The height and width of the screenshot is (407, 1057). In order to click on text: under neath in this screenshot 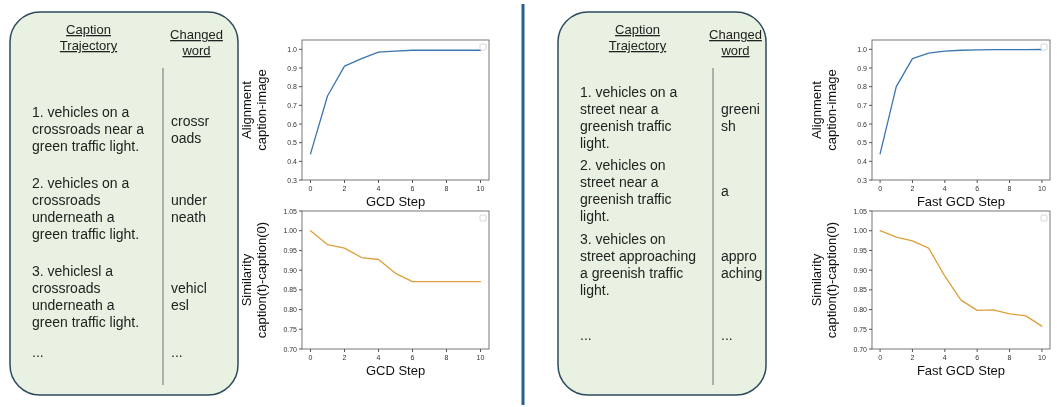, I will do `click(189, 208)`.